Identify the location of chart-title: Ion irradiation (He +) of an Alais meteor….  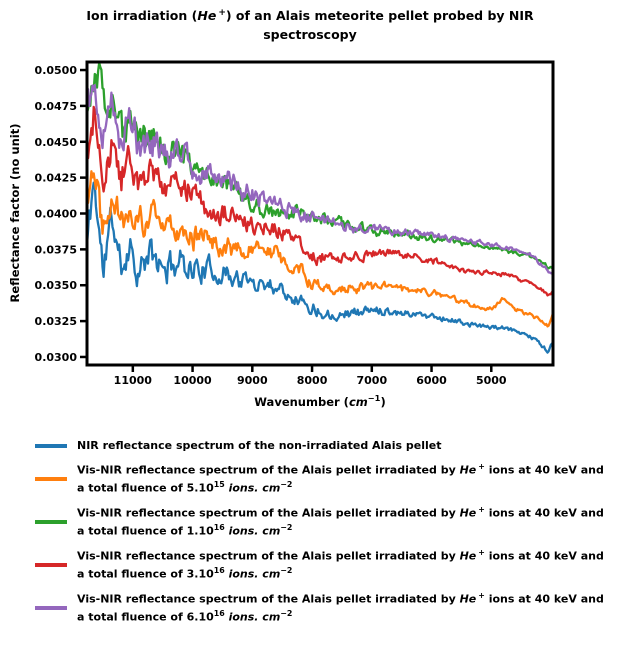
(310, 25).